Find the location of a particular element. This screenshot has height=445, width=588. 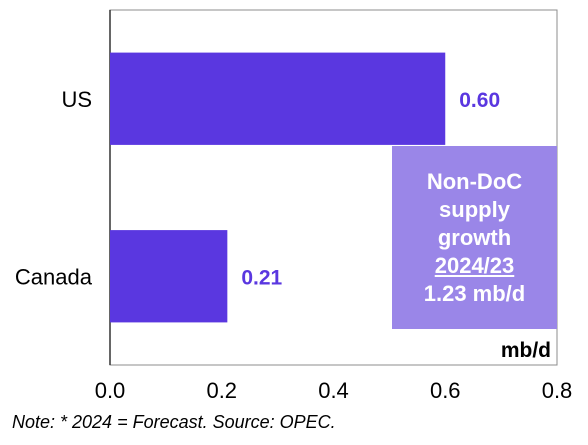

supply-growth-callout: Non-DoC supply growth 2024/23 1.23 mb/d is located at coordinates (474, 237).